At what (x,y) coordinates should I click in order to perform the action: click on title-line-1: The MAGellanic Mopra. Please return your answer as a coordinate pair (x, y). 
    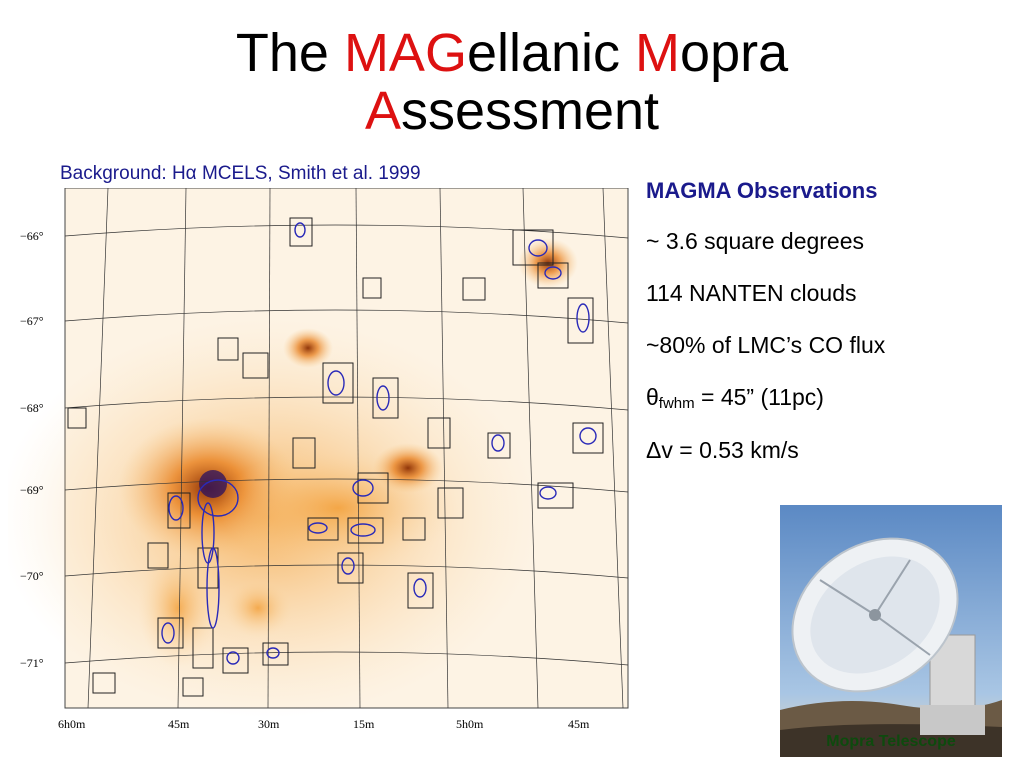
    Looking at the image, I should click on (512, 53).